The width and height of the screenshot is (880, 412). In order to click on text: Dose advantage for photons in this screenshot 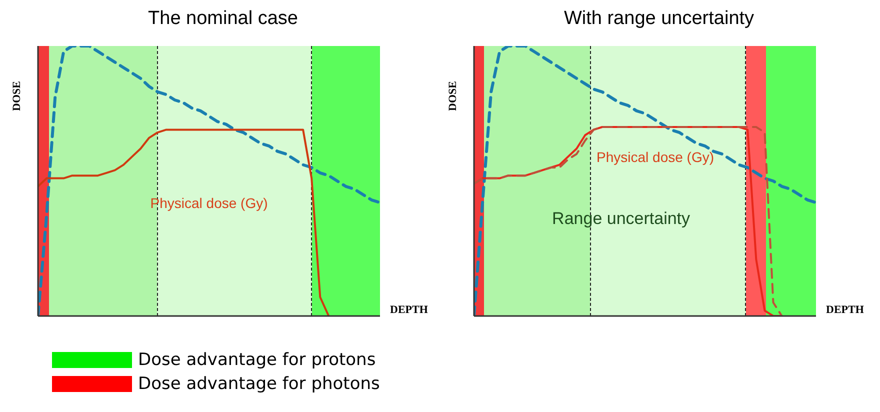, I will do `click(259, 384)`.